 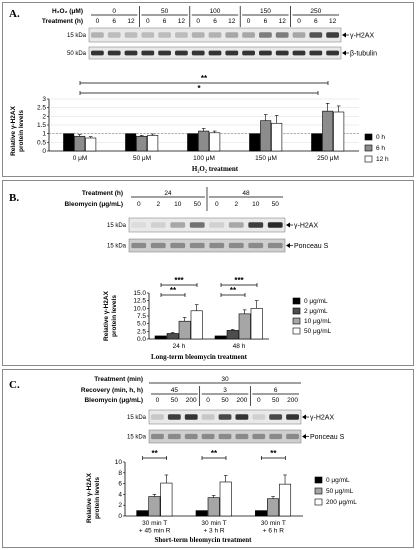 I want to click on group-label: 0, so click(x=114, y=11).